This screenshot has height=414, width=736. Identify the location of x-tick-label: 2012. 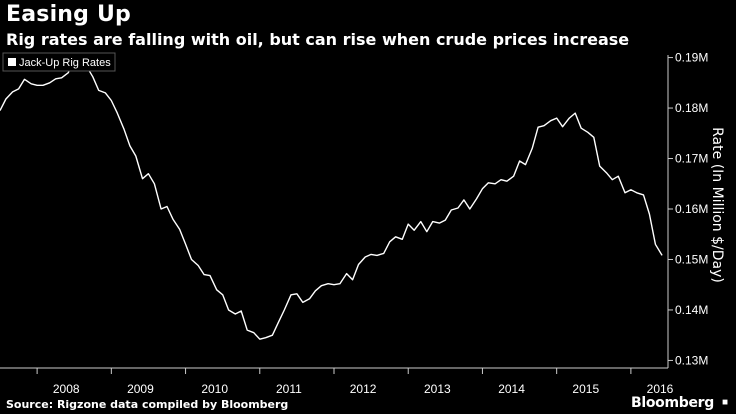
(363, 389).